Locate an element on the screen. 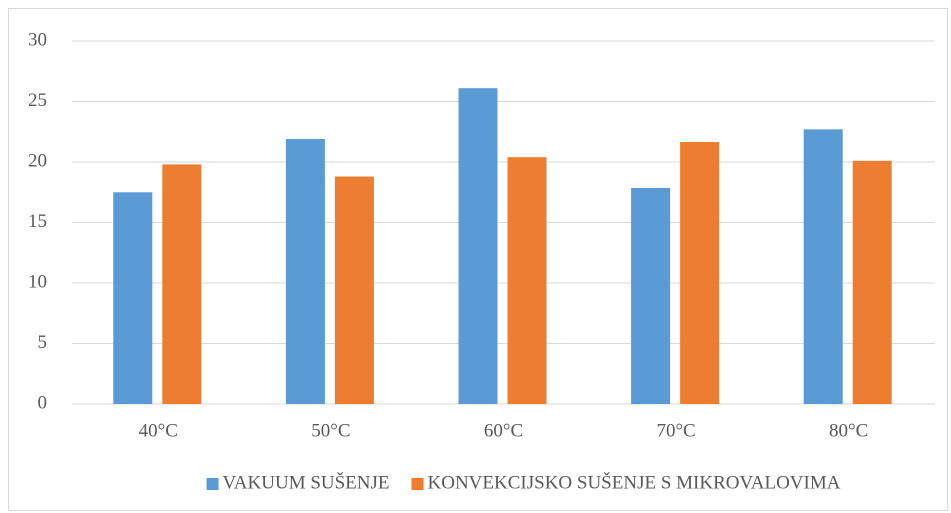 The height and width of the screenshot is (513, 951). y-tick-label: 5 is located at coordinates (43, 342).